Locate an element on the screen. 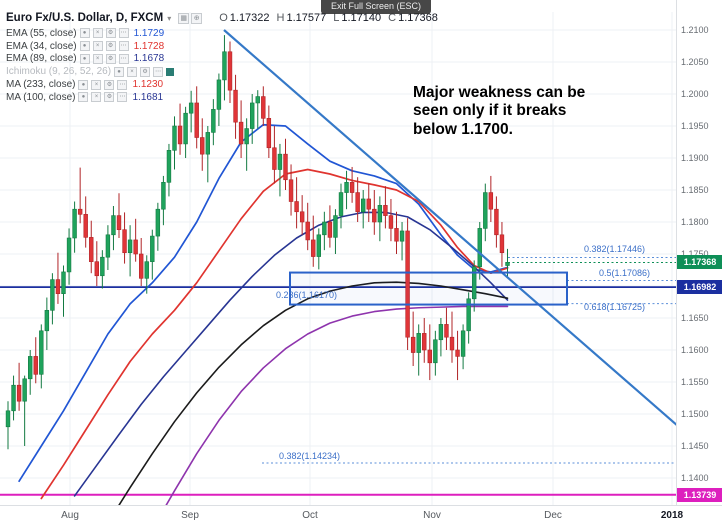  price-tick-label: 1.1900 is located at coordinates (695, 158).